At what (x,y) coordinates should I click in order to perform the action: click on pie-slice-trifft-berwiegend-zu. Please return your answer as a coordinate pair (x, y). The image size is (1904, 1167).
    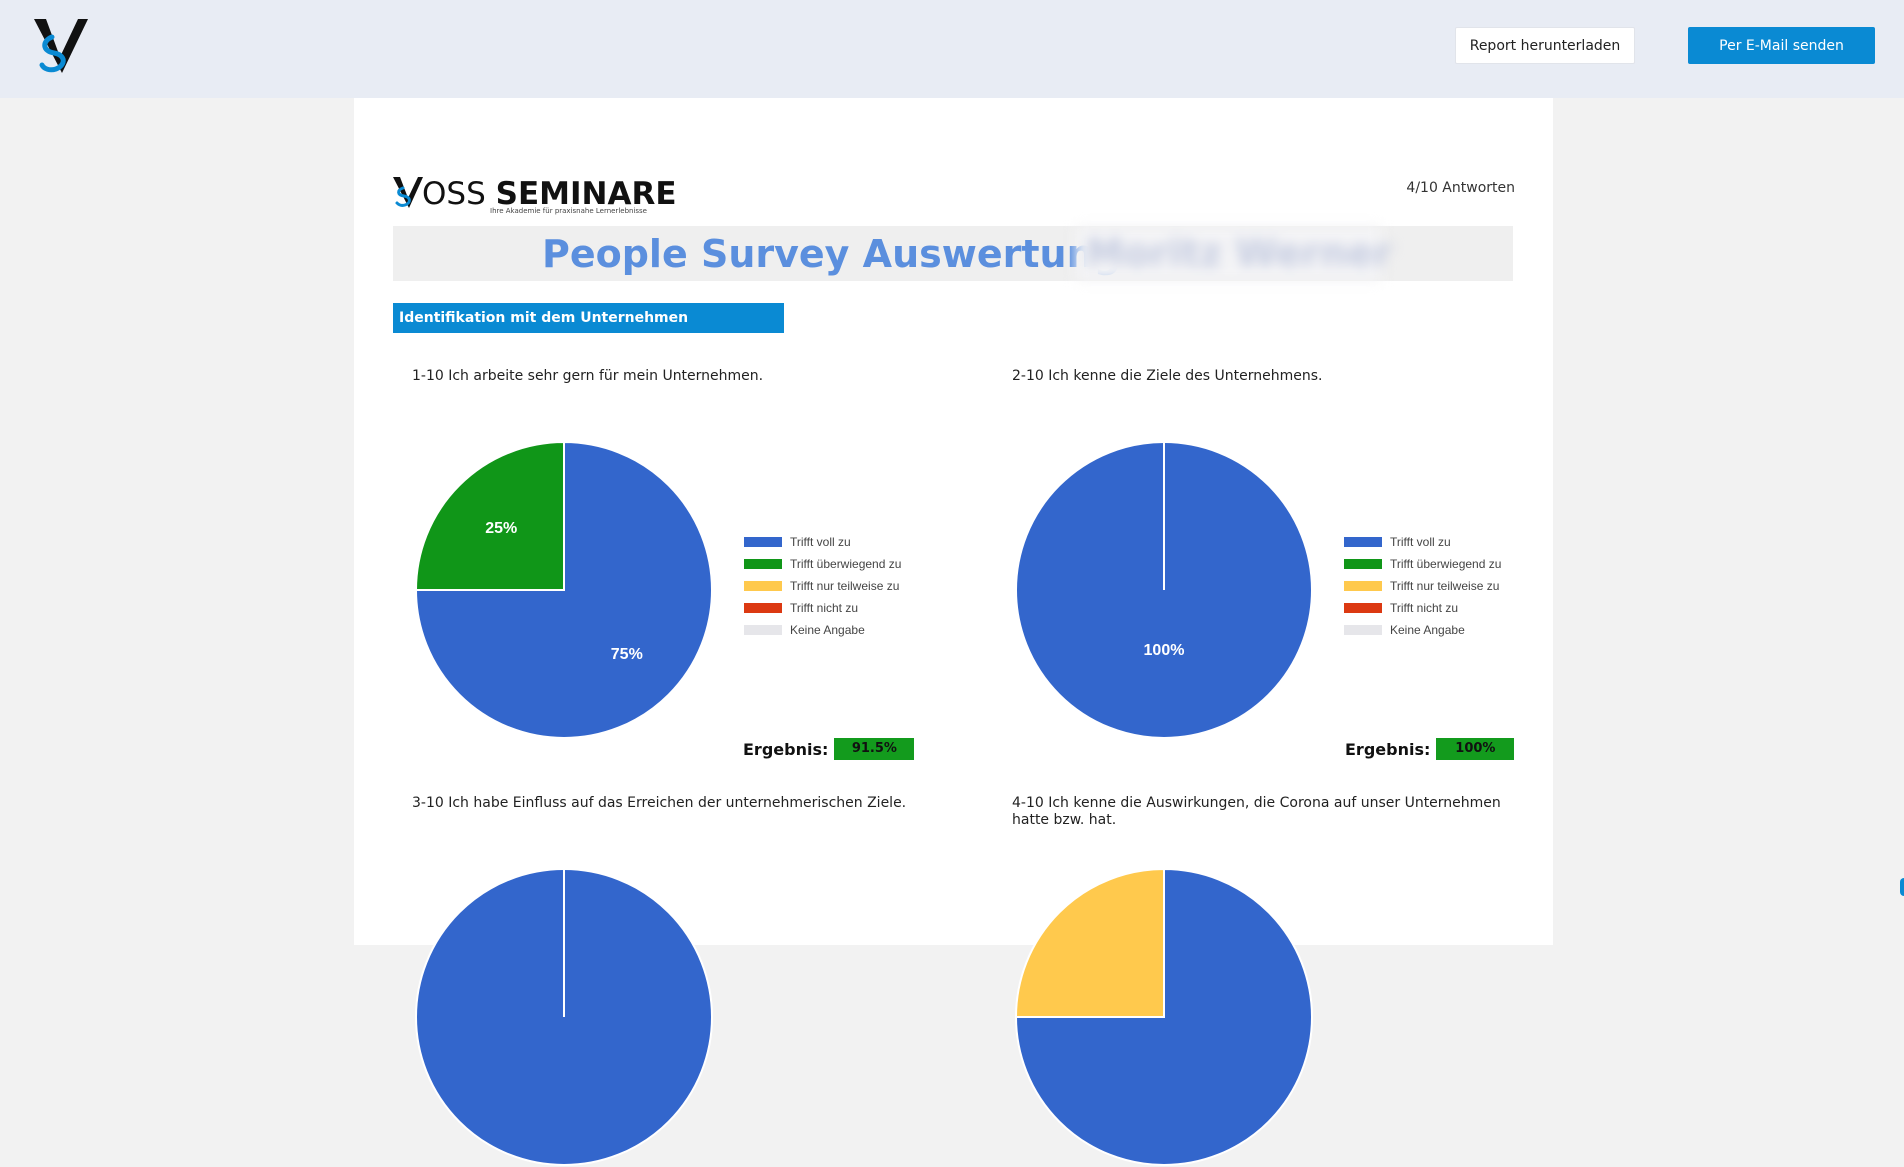
    Looking at the image, I should click on (489, 515).